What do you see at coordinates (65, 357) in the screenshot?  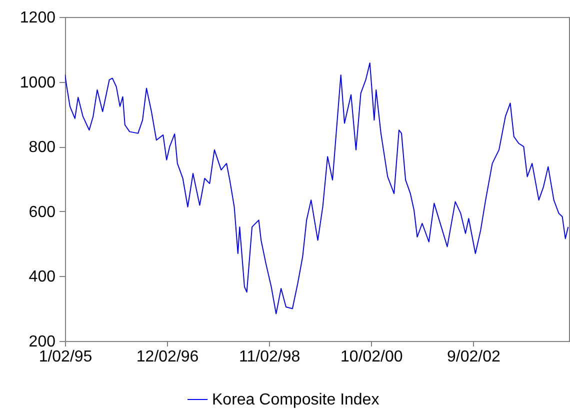 I see `x-tick-label: 1/02/95` at bounding box center [65, 357].